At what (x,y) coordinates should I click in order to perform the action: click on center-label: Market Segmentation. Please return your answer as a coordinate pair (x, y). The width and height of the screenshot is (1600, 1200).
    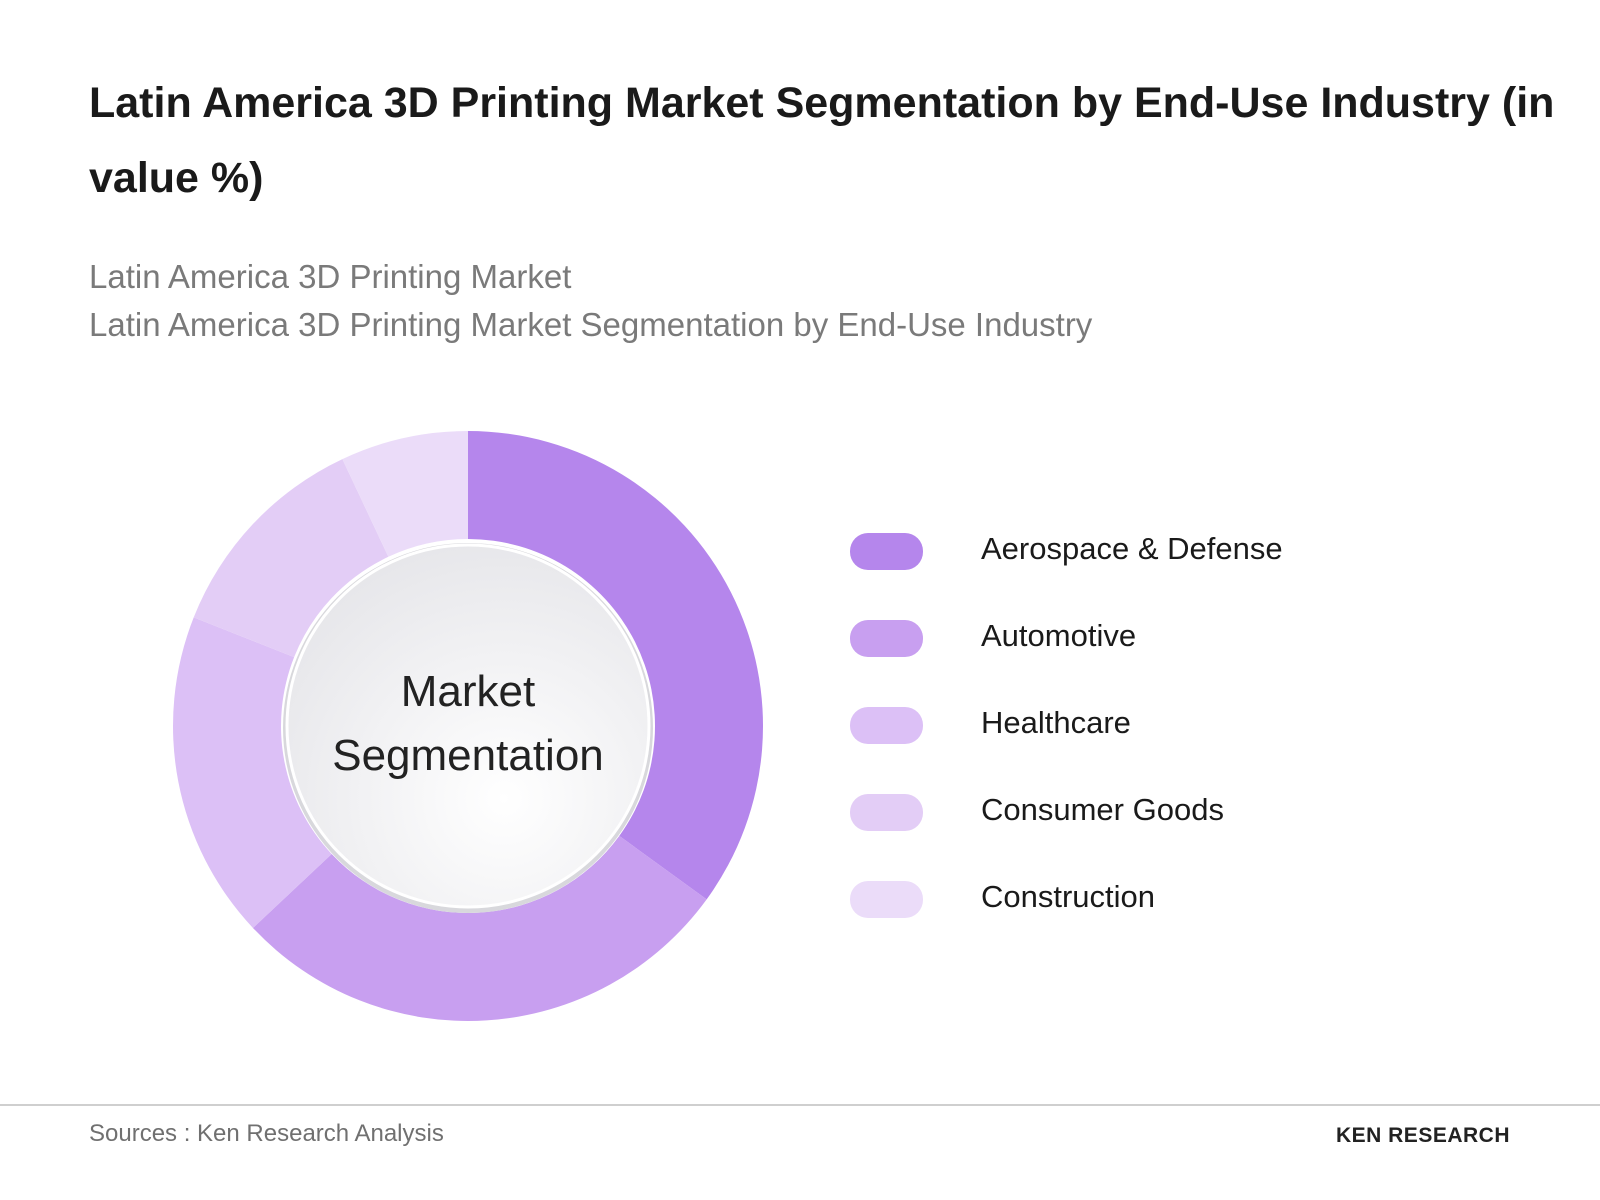
    Looking at the image, I should click on (468, 723).